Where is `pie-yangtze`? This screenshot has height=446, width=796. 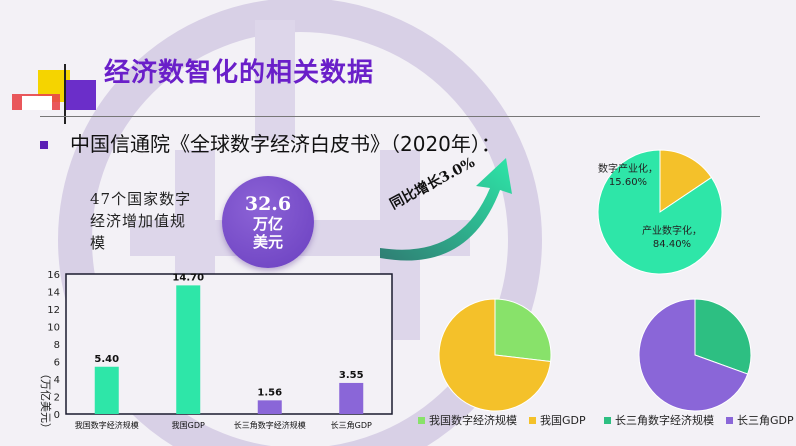
pie-yangtze is located at coordinates (695, 355).